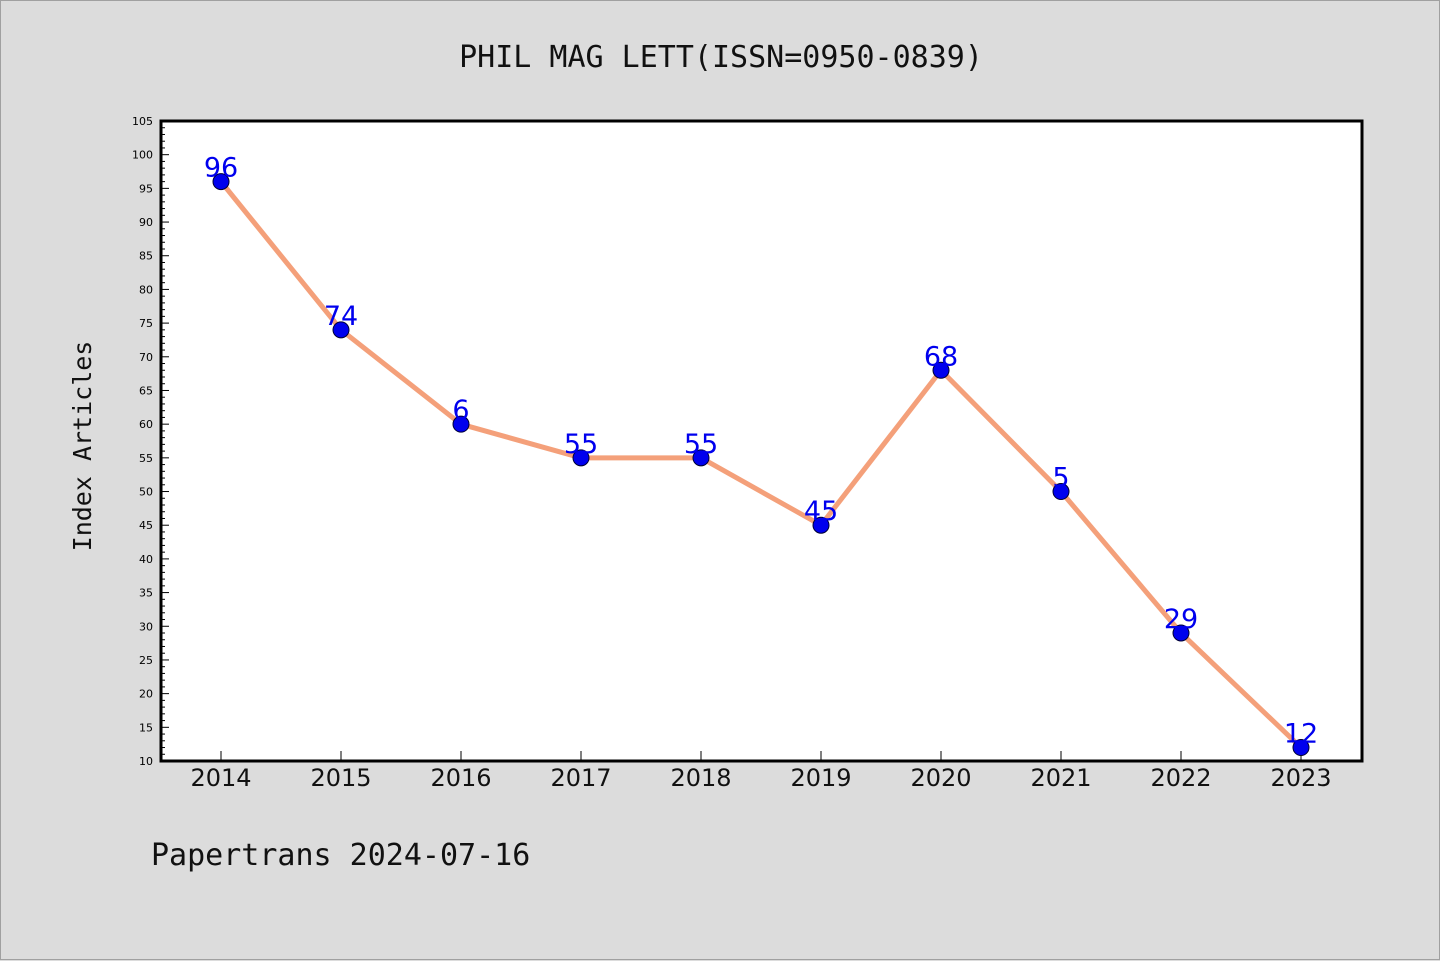  What do you see at coordinates (146, 761) in the screenshot?
I see `y-tick-label: 10` at bounding box center [146, 761].